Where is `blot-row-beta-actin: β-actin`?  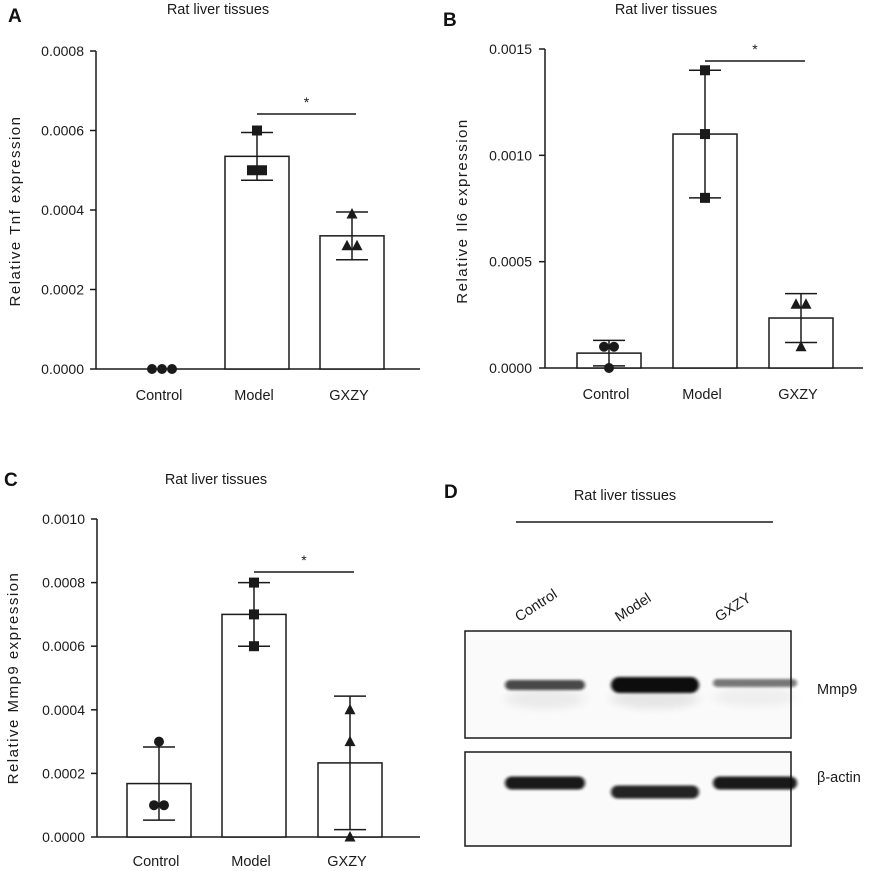
blot-row-beta-actin: β-actin is located at coordinates (662, 799).